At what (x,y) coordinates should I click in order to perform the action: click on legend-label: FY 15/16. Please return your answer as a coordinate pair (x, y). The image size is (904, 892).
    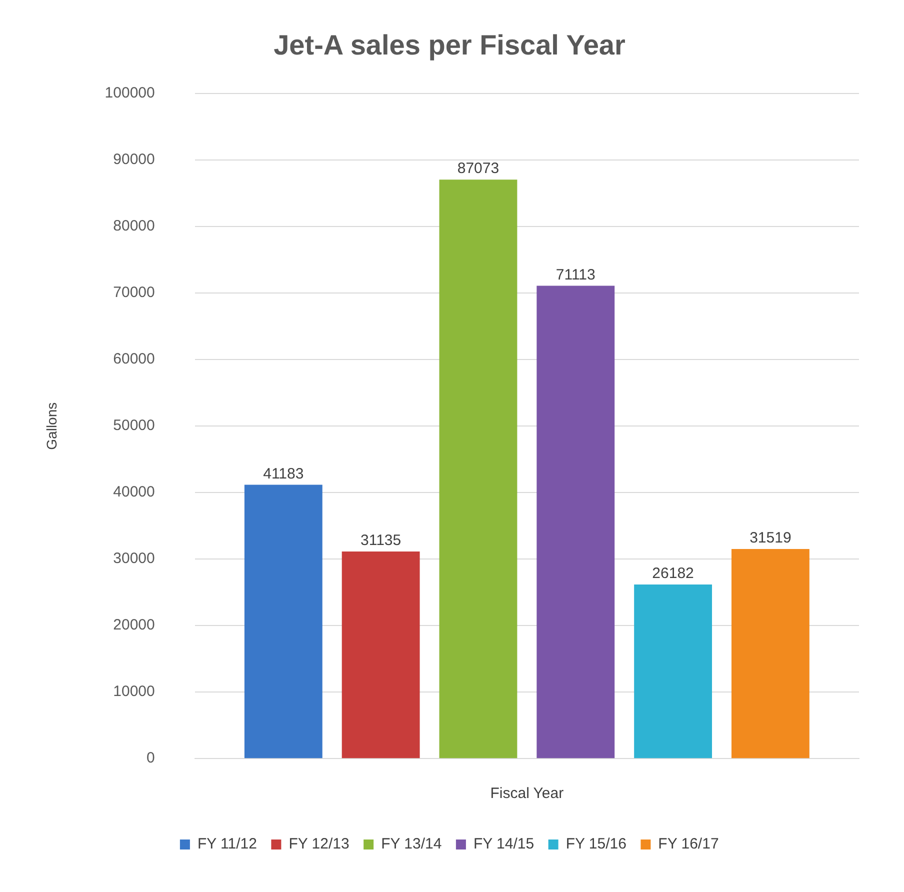
    Looking at the image, I should click on (596, 844).